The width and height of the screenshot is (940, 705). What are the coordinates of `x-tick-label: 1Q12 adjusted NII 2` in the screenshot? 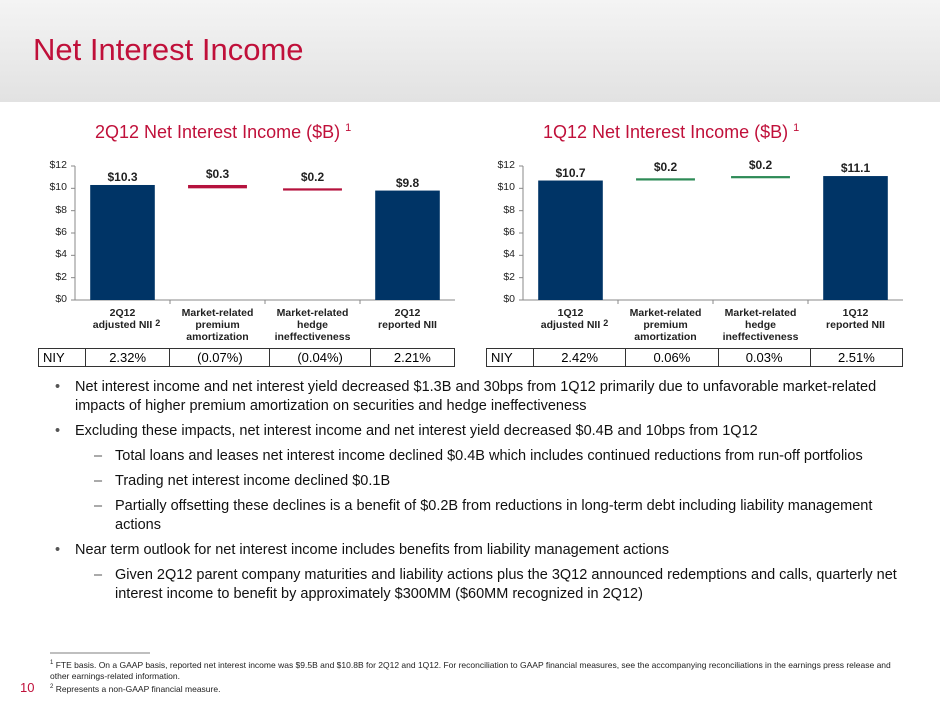 It's located at (571, 319).